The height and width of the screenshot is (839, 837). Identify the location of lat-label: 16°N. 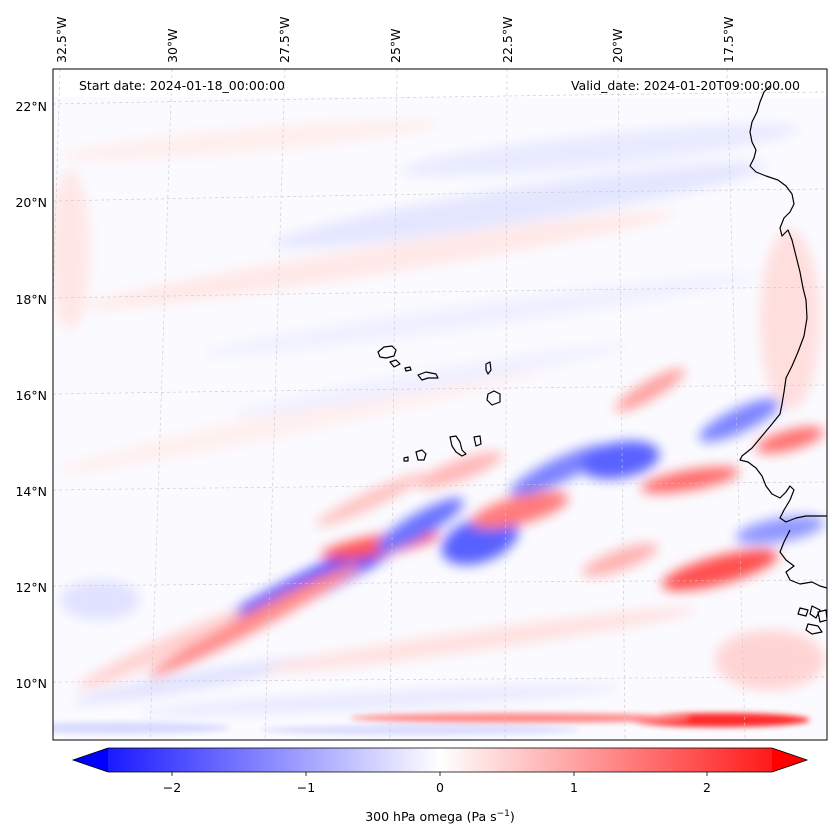
(31, 395).